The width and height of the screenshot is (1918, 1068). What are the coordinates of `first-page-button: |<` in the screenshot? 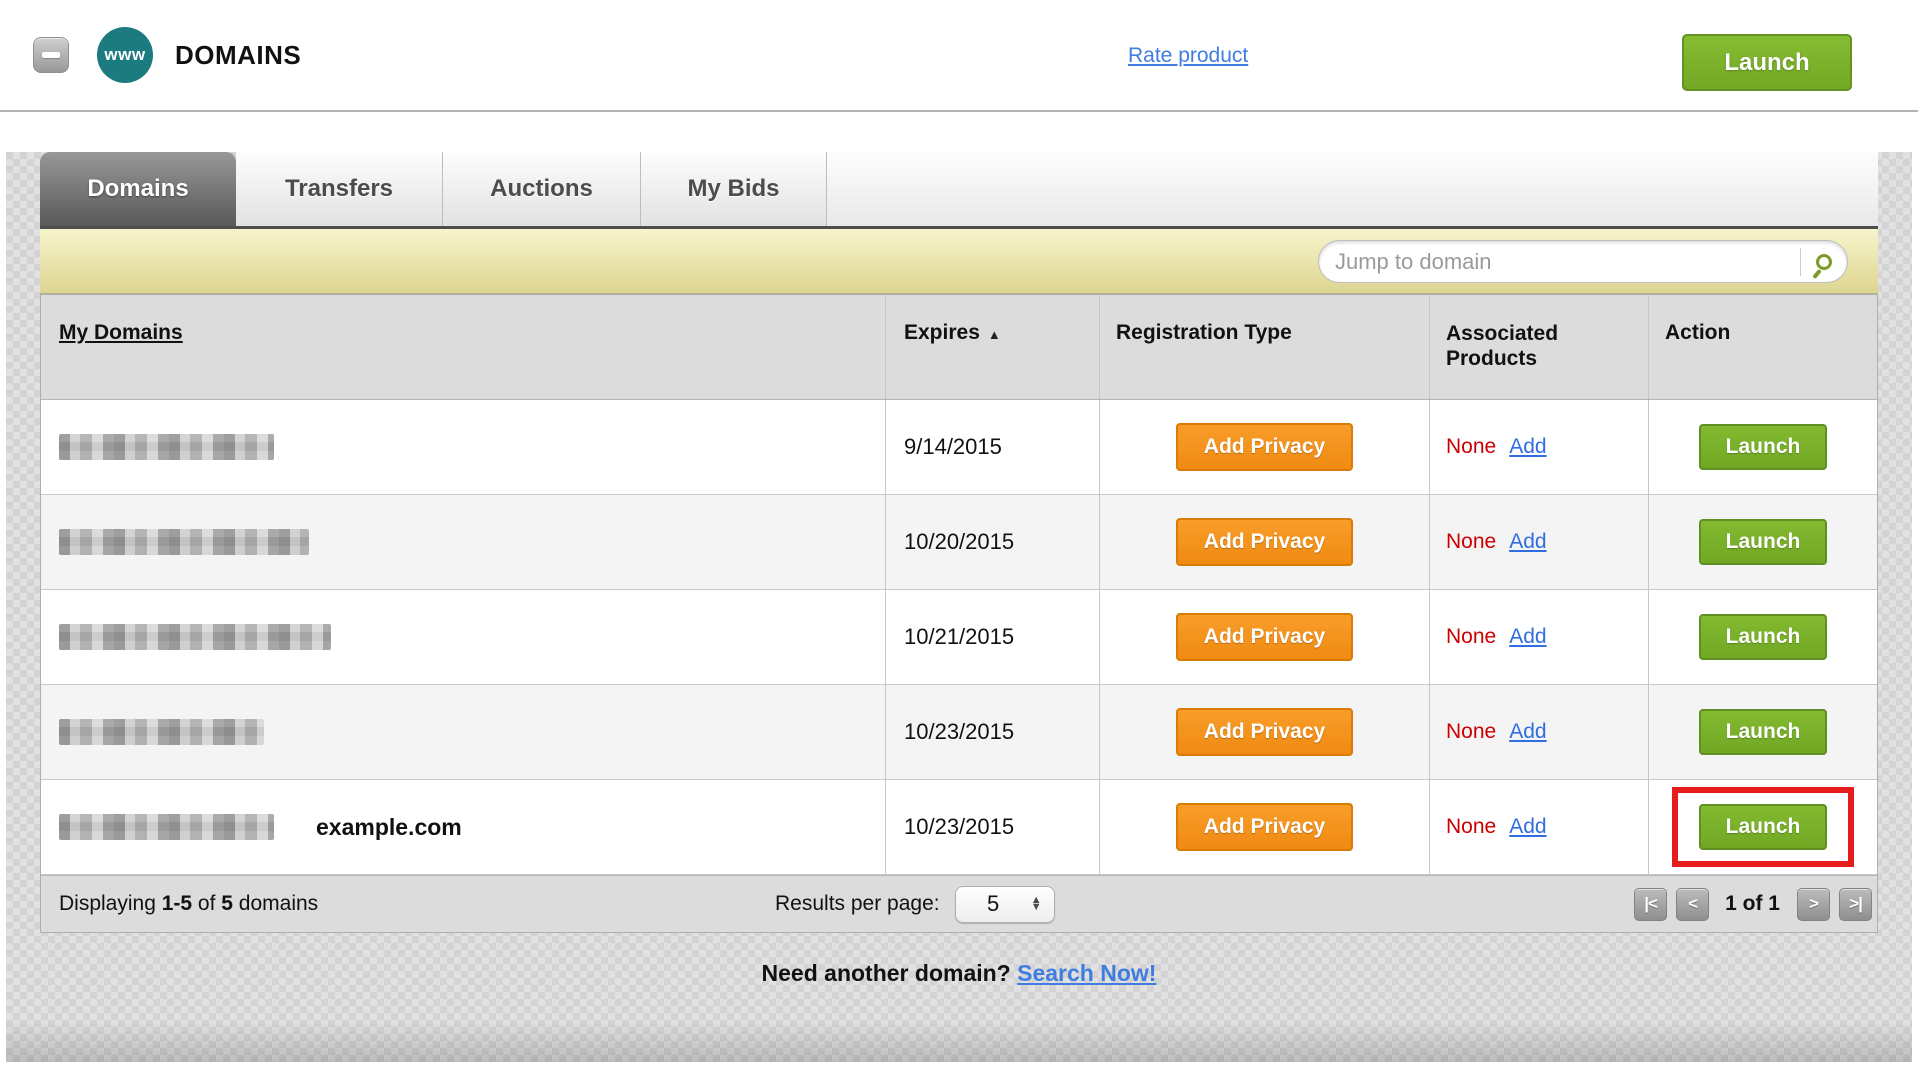 It's located at (1651, 904).